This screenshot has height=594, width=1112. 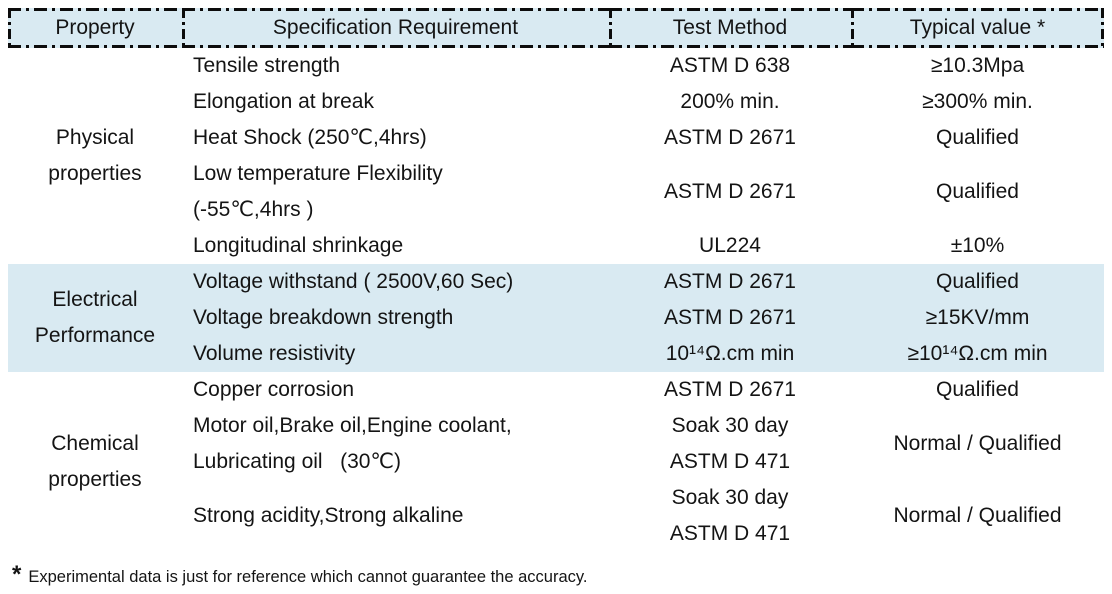 What do you see at coordinates (730, 65) in the screenshot?
I see `method-cell: ASTM D 638` at bounding box center [730, 65].